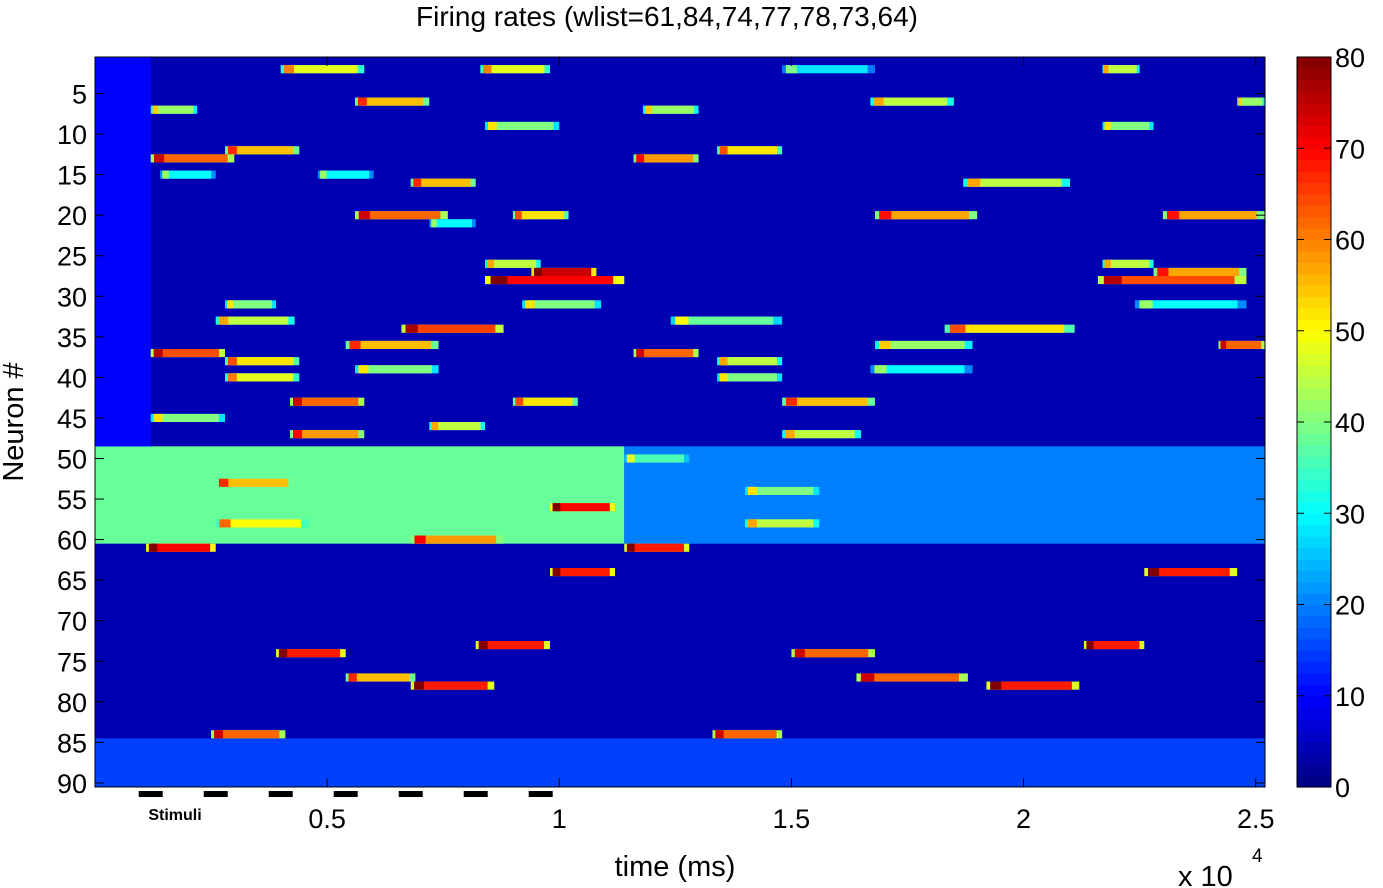  What do you see at coordinates (1257, 856) in the screenshot?
I see `x-multiplier-exponent: 4` at bounding box center [1257, 856].